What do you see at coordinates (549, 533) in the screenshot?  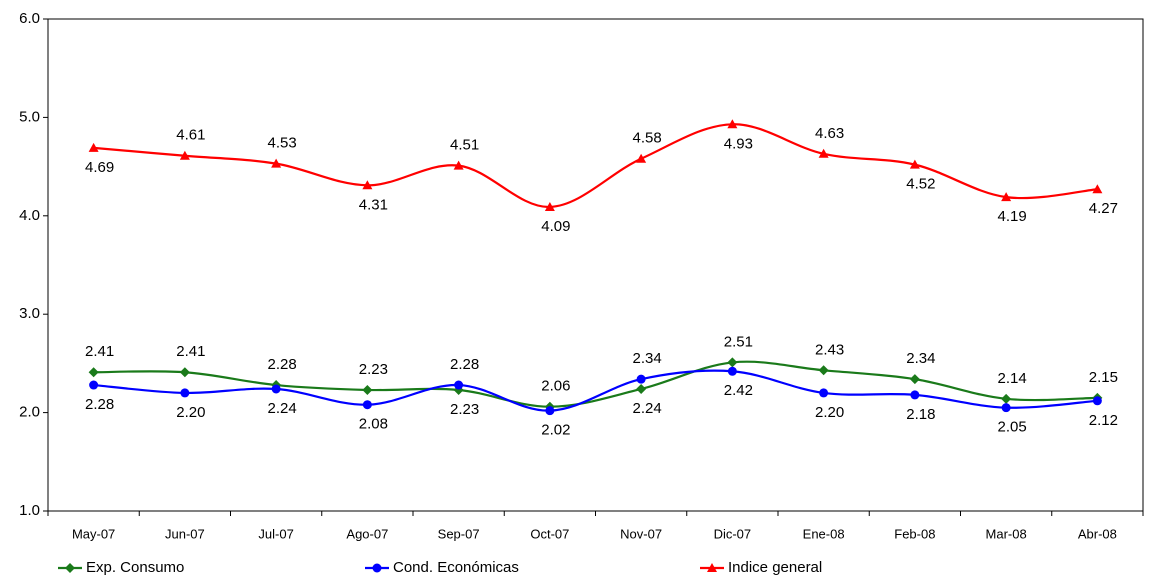 I see `x-tick-label: Oct-07` at bounding box center [549, 533].